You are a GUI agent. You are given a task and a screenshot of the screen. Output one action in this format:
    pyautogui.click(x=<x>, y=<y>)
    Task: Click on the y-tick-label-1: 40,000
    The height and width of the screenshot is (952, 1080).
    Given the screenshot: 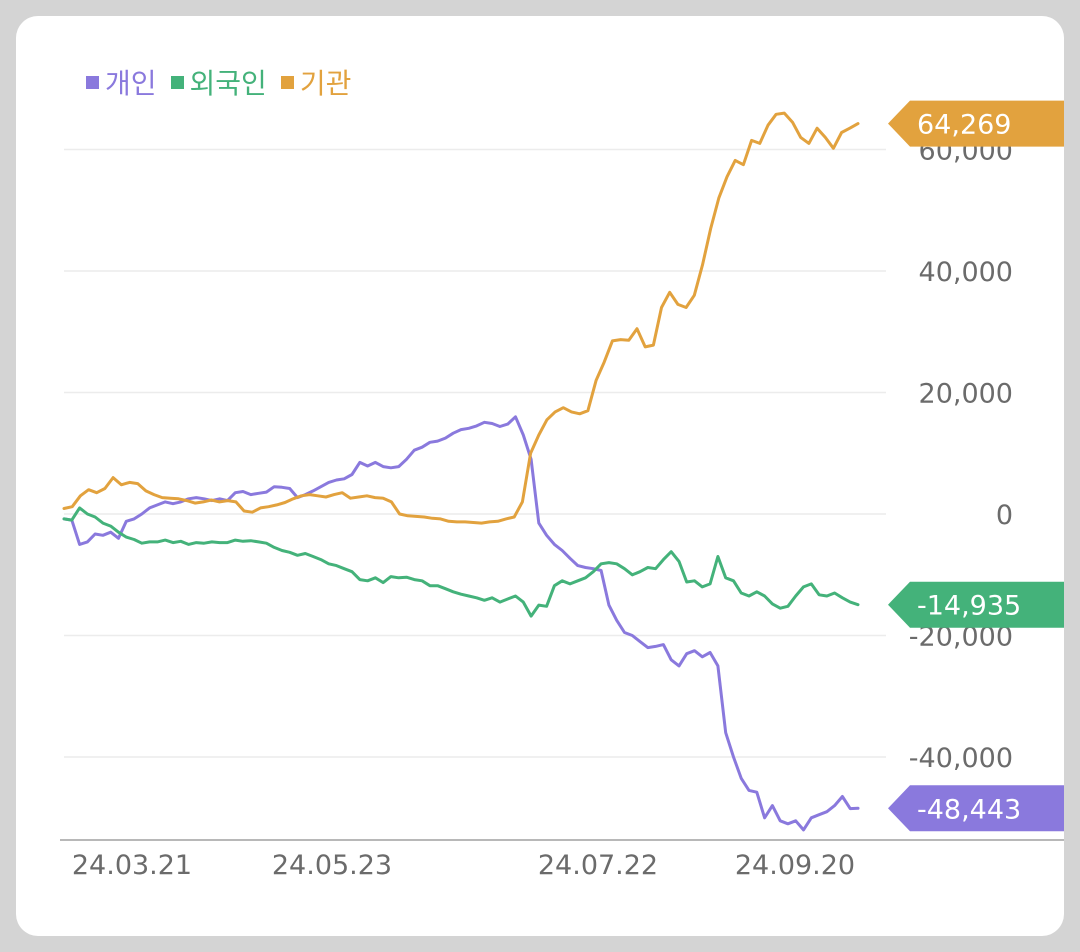 What is the action you would take?
    pyautogui.click(x=966, y=272)
    